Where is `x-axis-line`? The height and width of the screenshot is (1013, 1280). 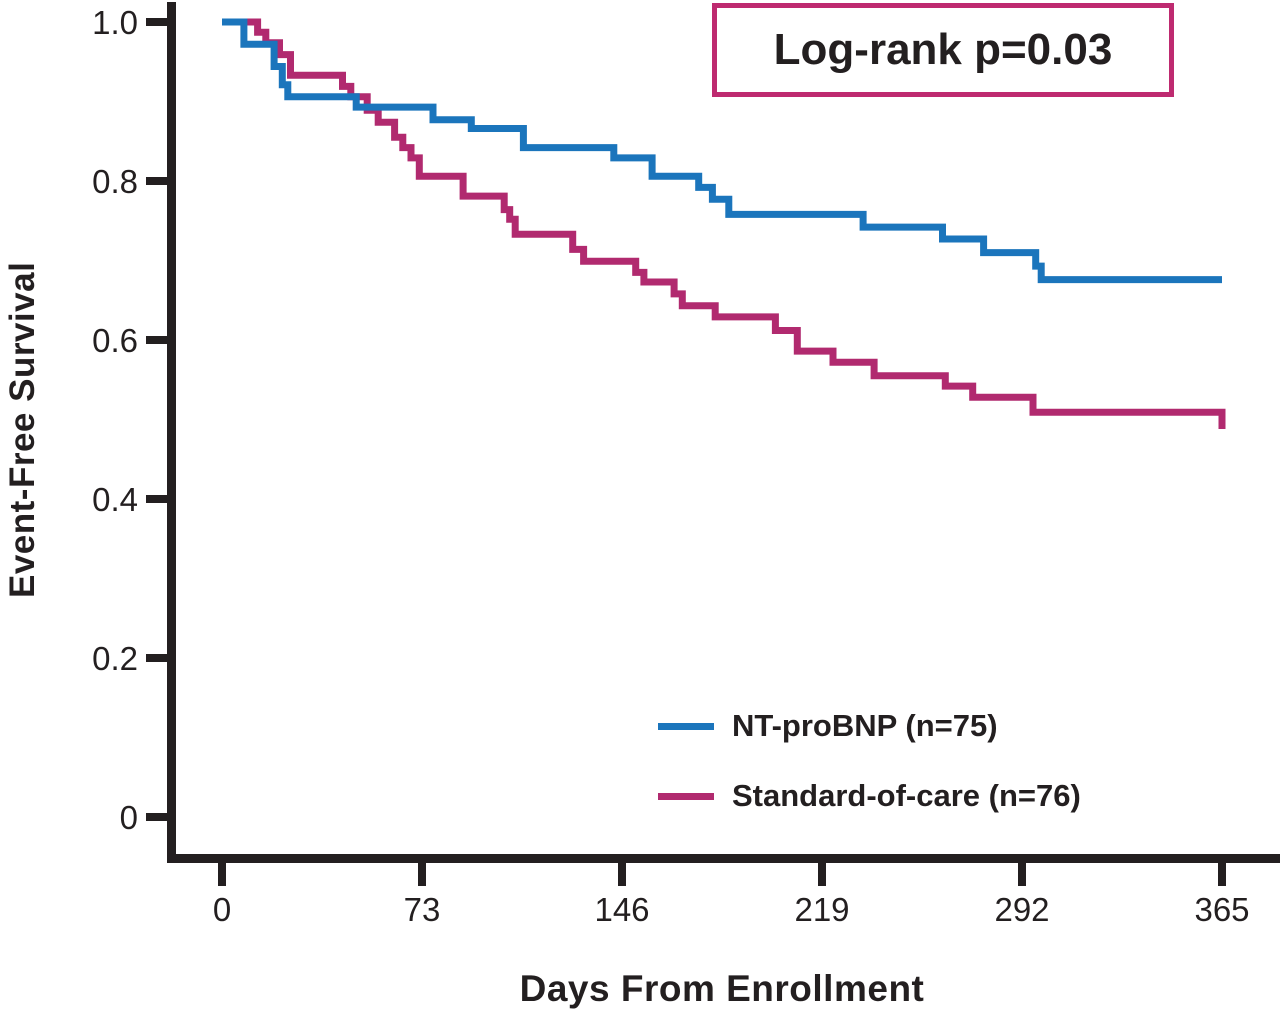
x-axis-line is located at coordinates (723, 858).